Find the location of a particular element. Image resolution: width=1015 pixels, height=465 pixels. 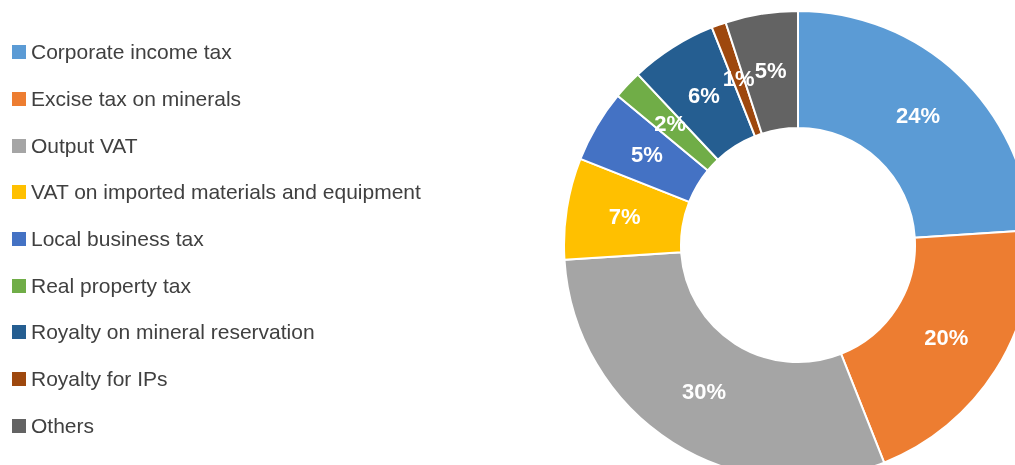

legend-label: Royalty for IPs is located at coordinates (99, 379).